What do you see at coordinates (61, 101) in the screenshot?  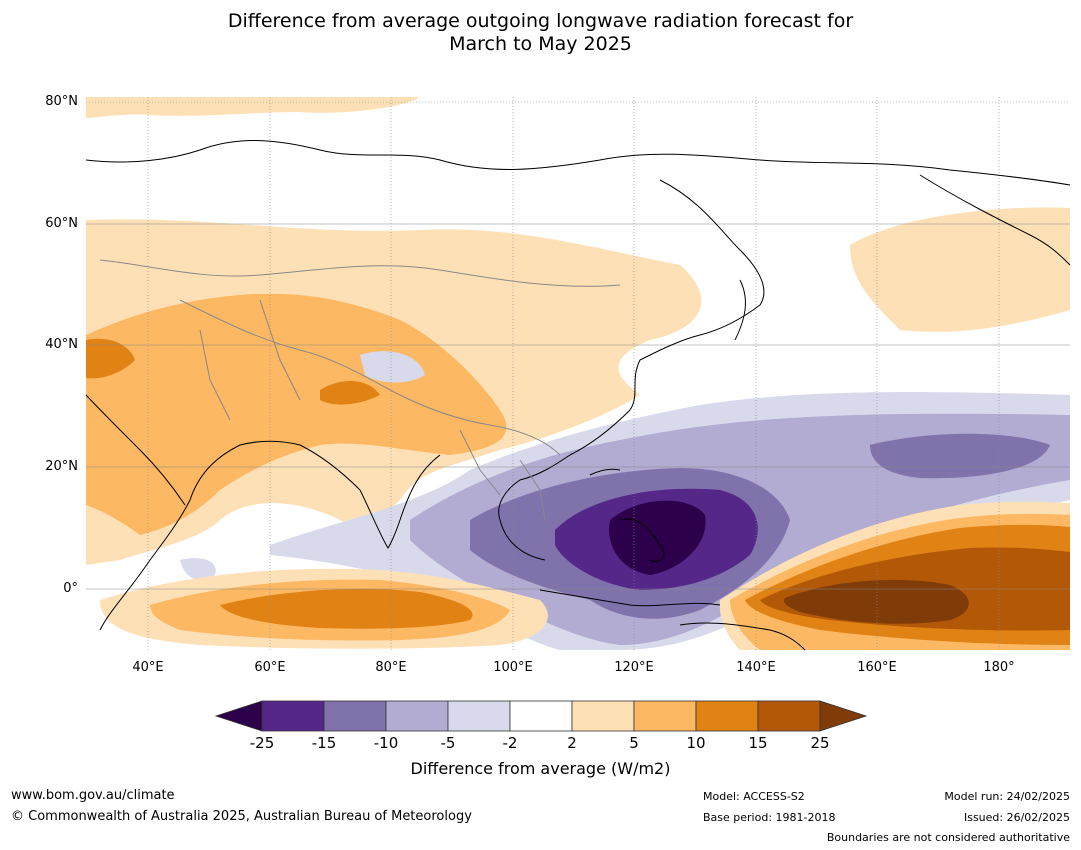 I see `lat-label-80n: 80°N` at bounding box center [61, 101].